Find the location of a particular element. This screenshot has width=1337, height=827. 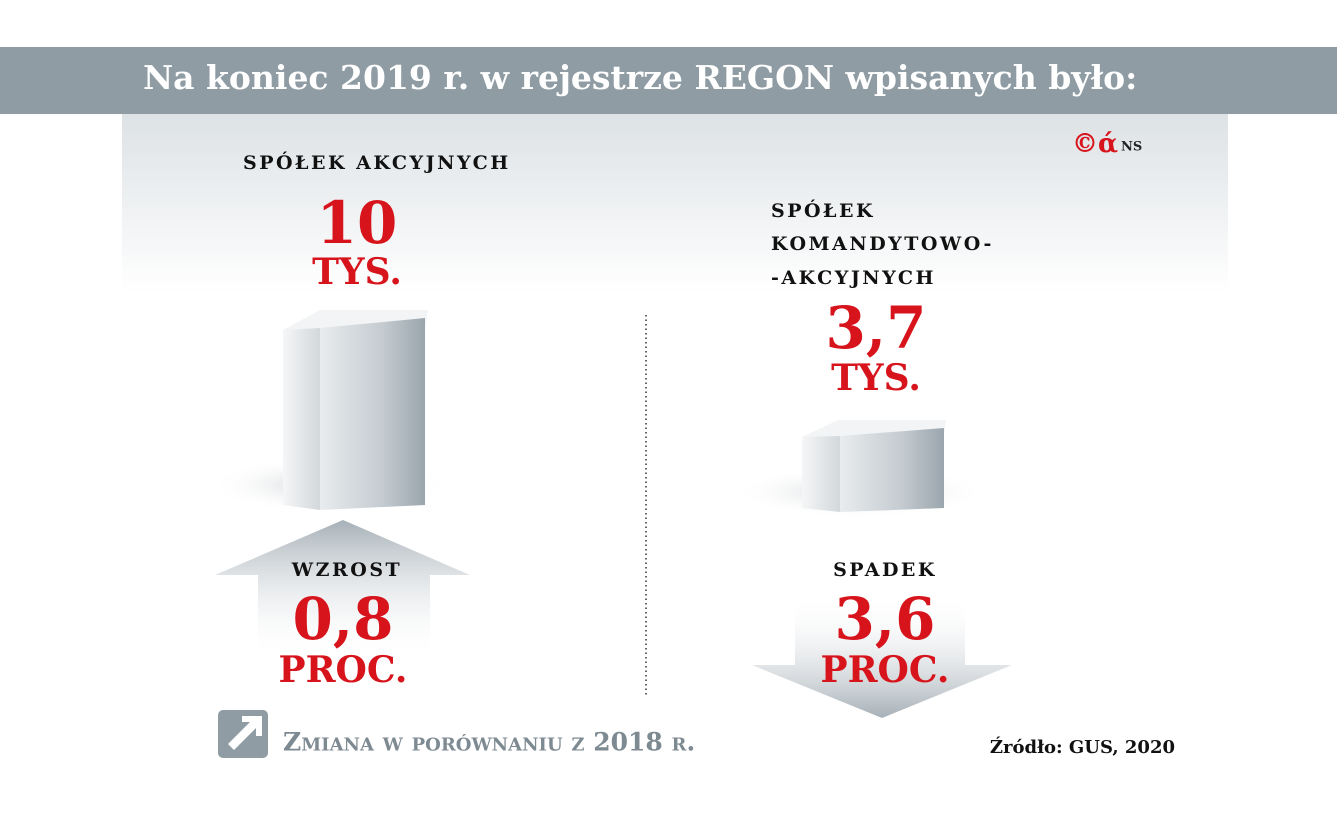

arrow-down is located at coordinates (882, 656).